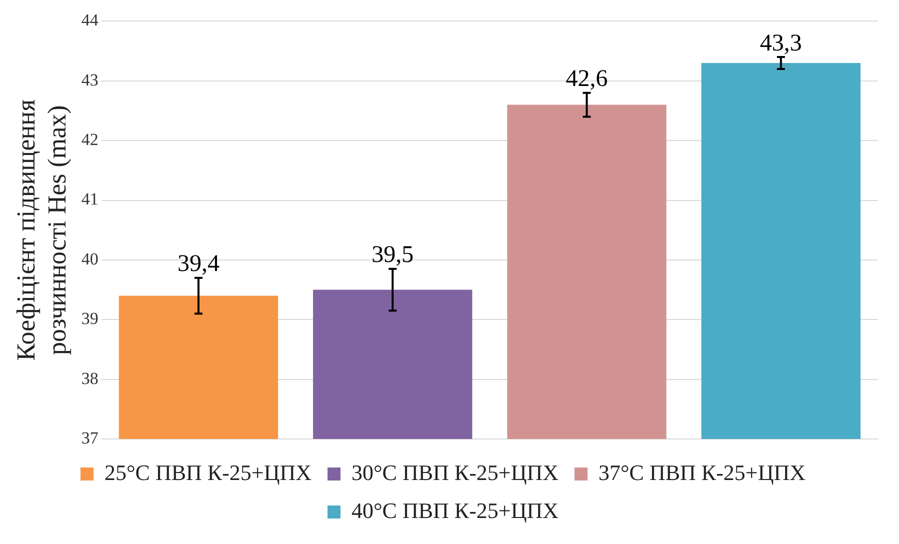 Image resolution: width=899 pixels, height=544 pixels. Describe the element at coordinates (455, 472) in the screenshot. I see `legend-label: 30°C ПВП К-25+ЦПХ` at that location.